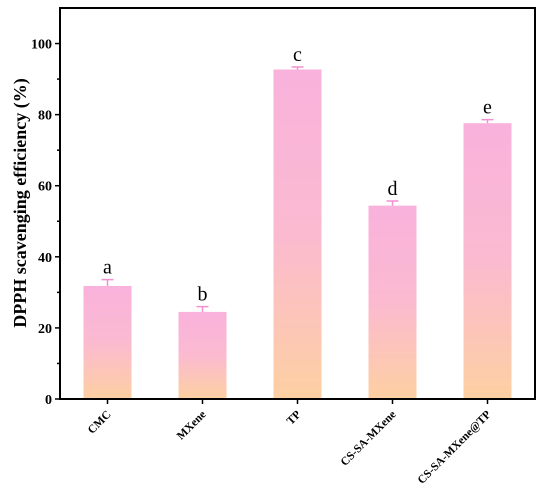 The height and width of the screenshot is (496, 550). What do you see at coordinates (45, 258) in the screenshot?
I see `y-tick-label: 40` at bounding box center [45, 258].